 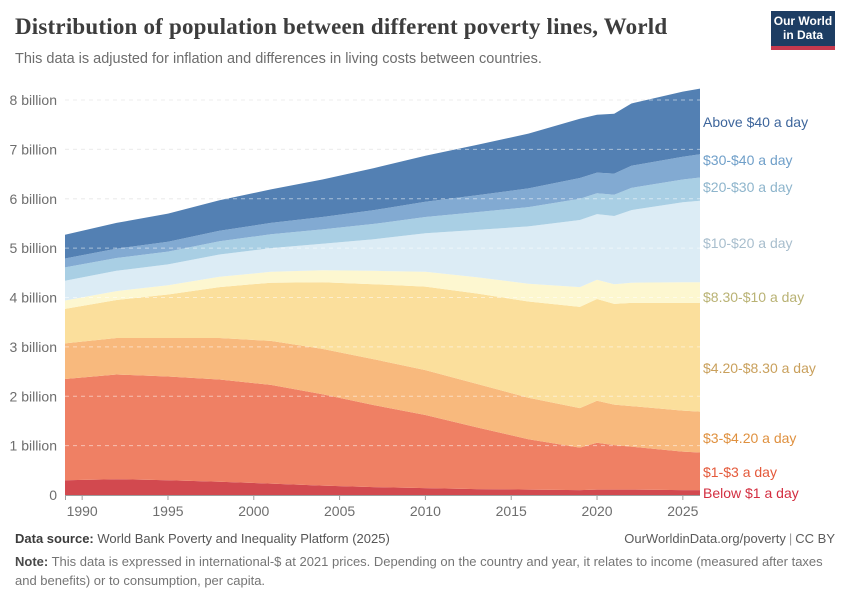 What do you see at coordinates (749, 438) in the screenshot?
I see `legend-label-3-4-20: $3-$4.20 a day` at bounding box center [749, 438].